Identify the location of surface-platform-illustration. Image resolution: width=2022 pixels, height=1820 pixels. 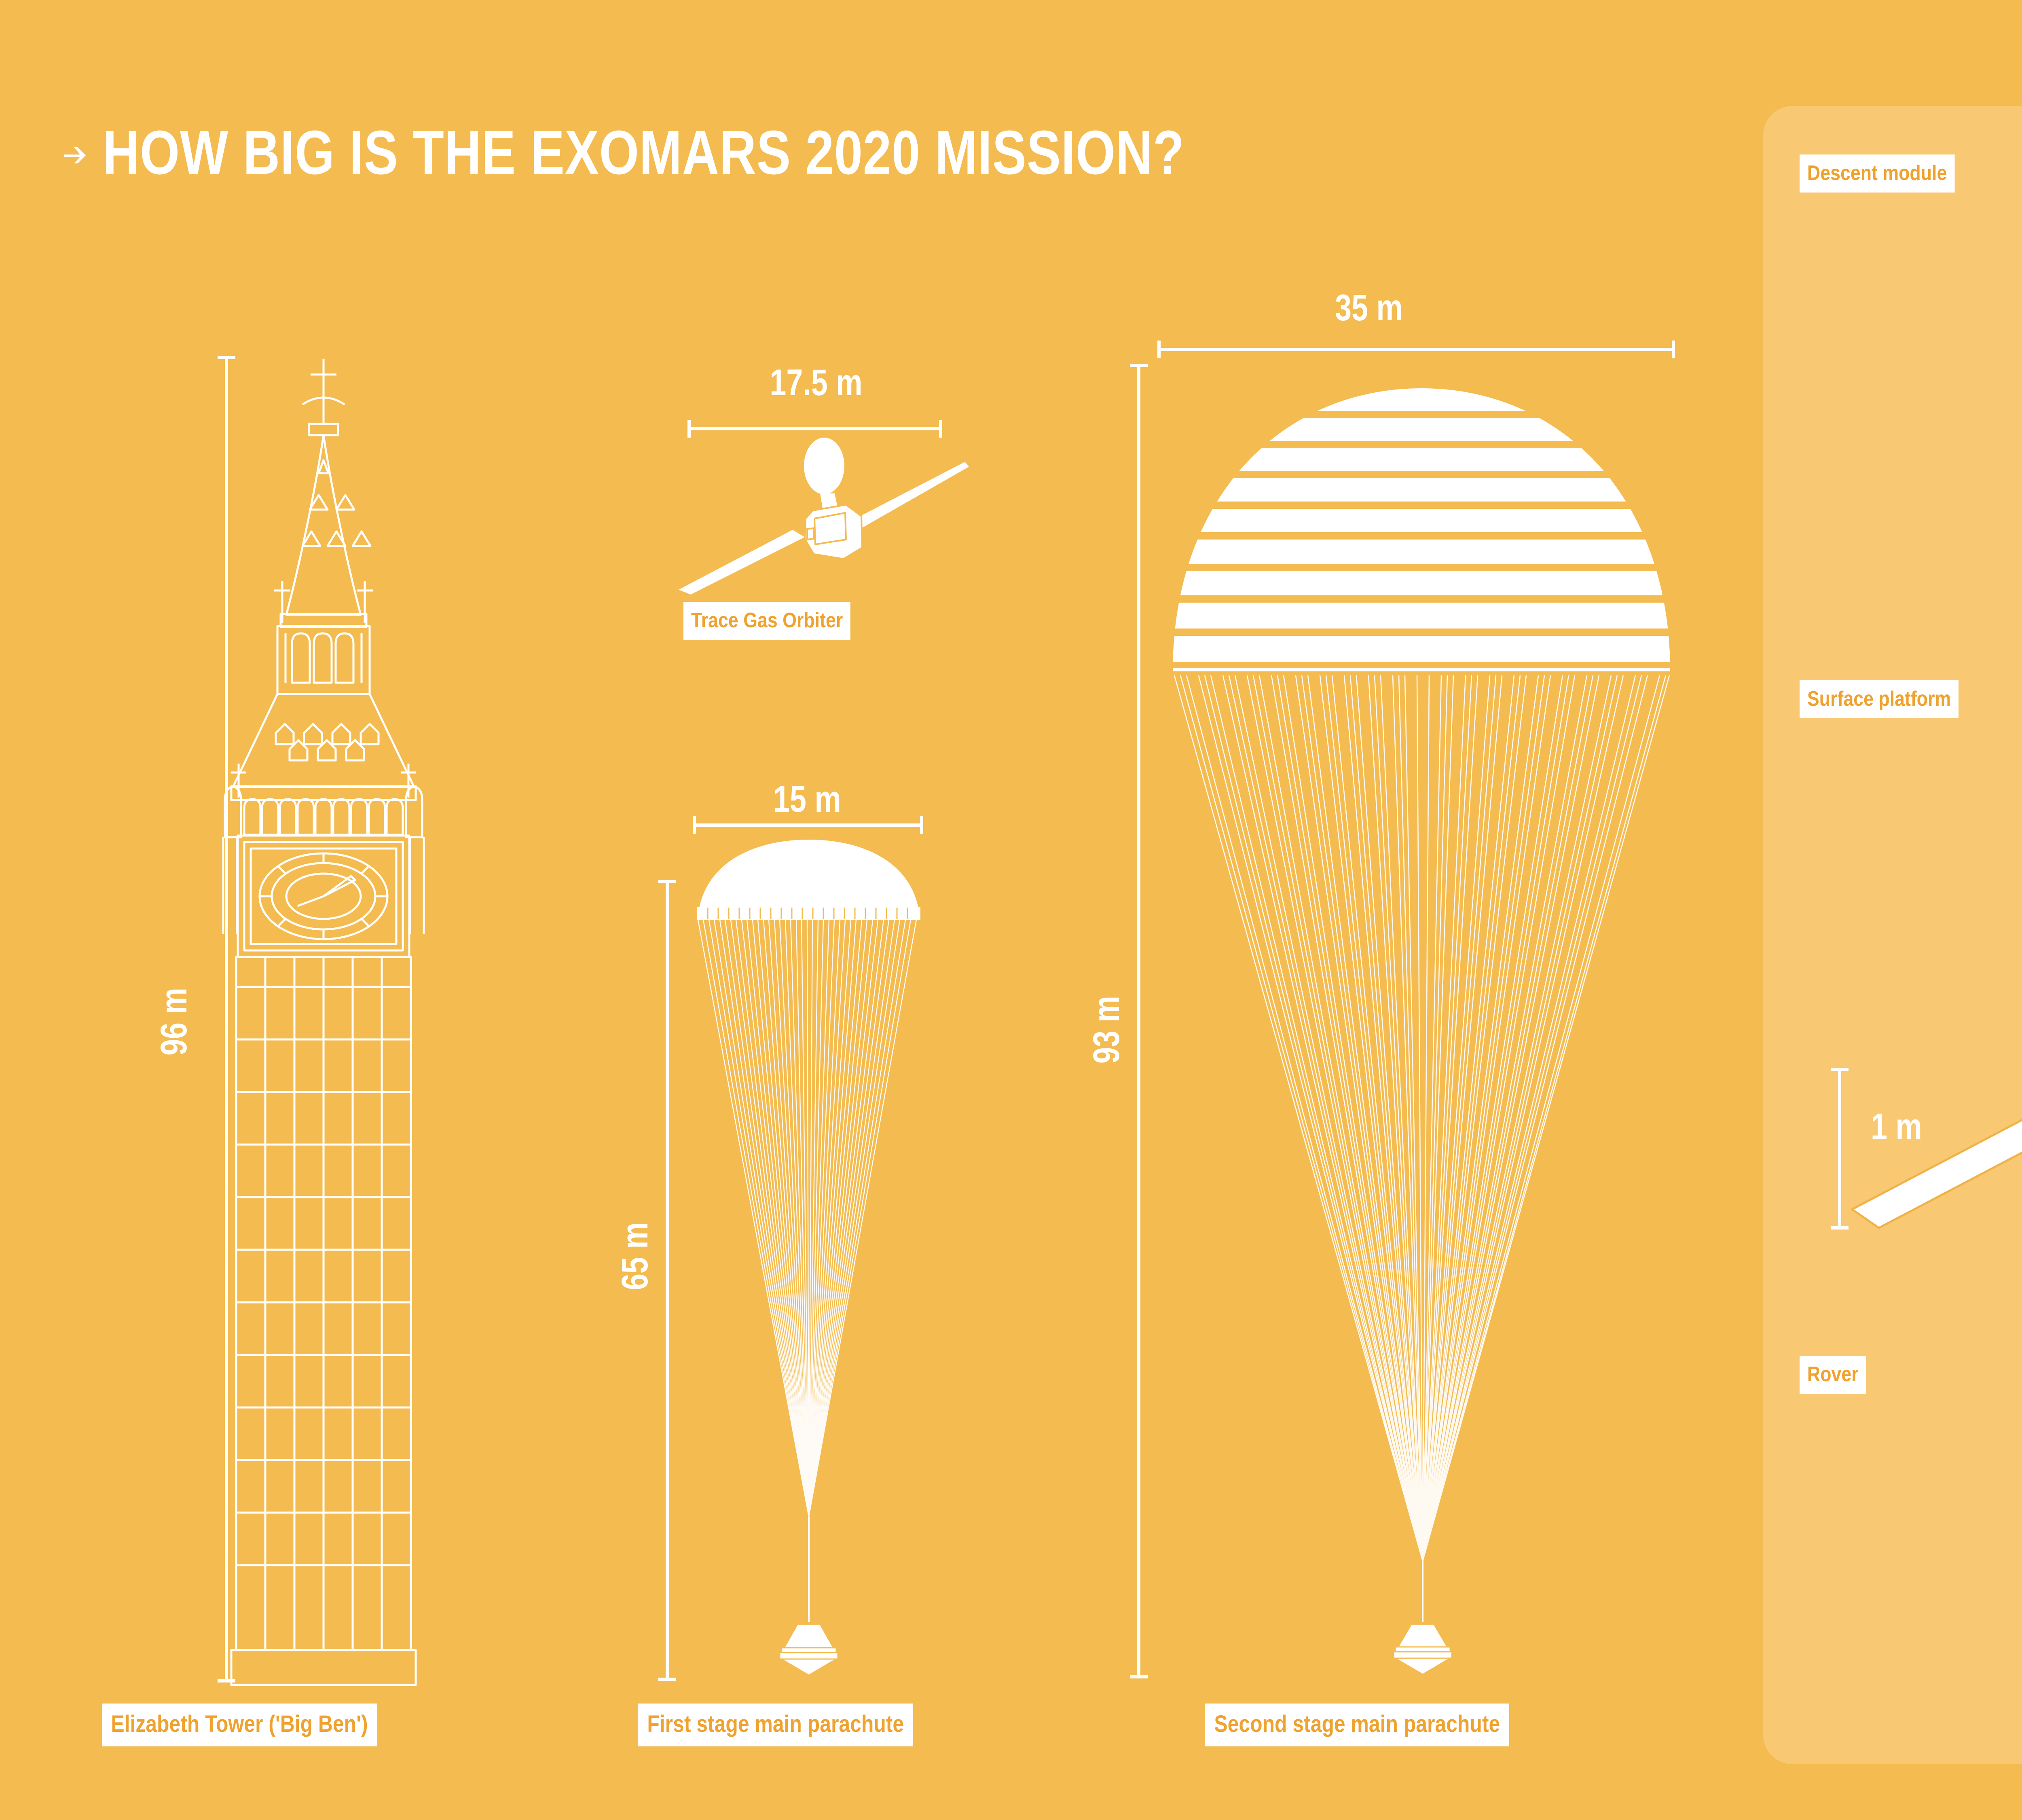
(1936, 1174).